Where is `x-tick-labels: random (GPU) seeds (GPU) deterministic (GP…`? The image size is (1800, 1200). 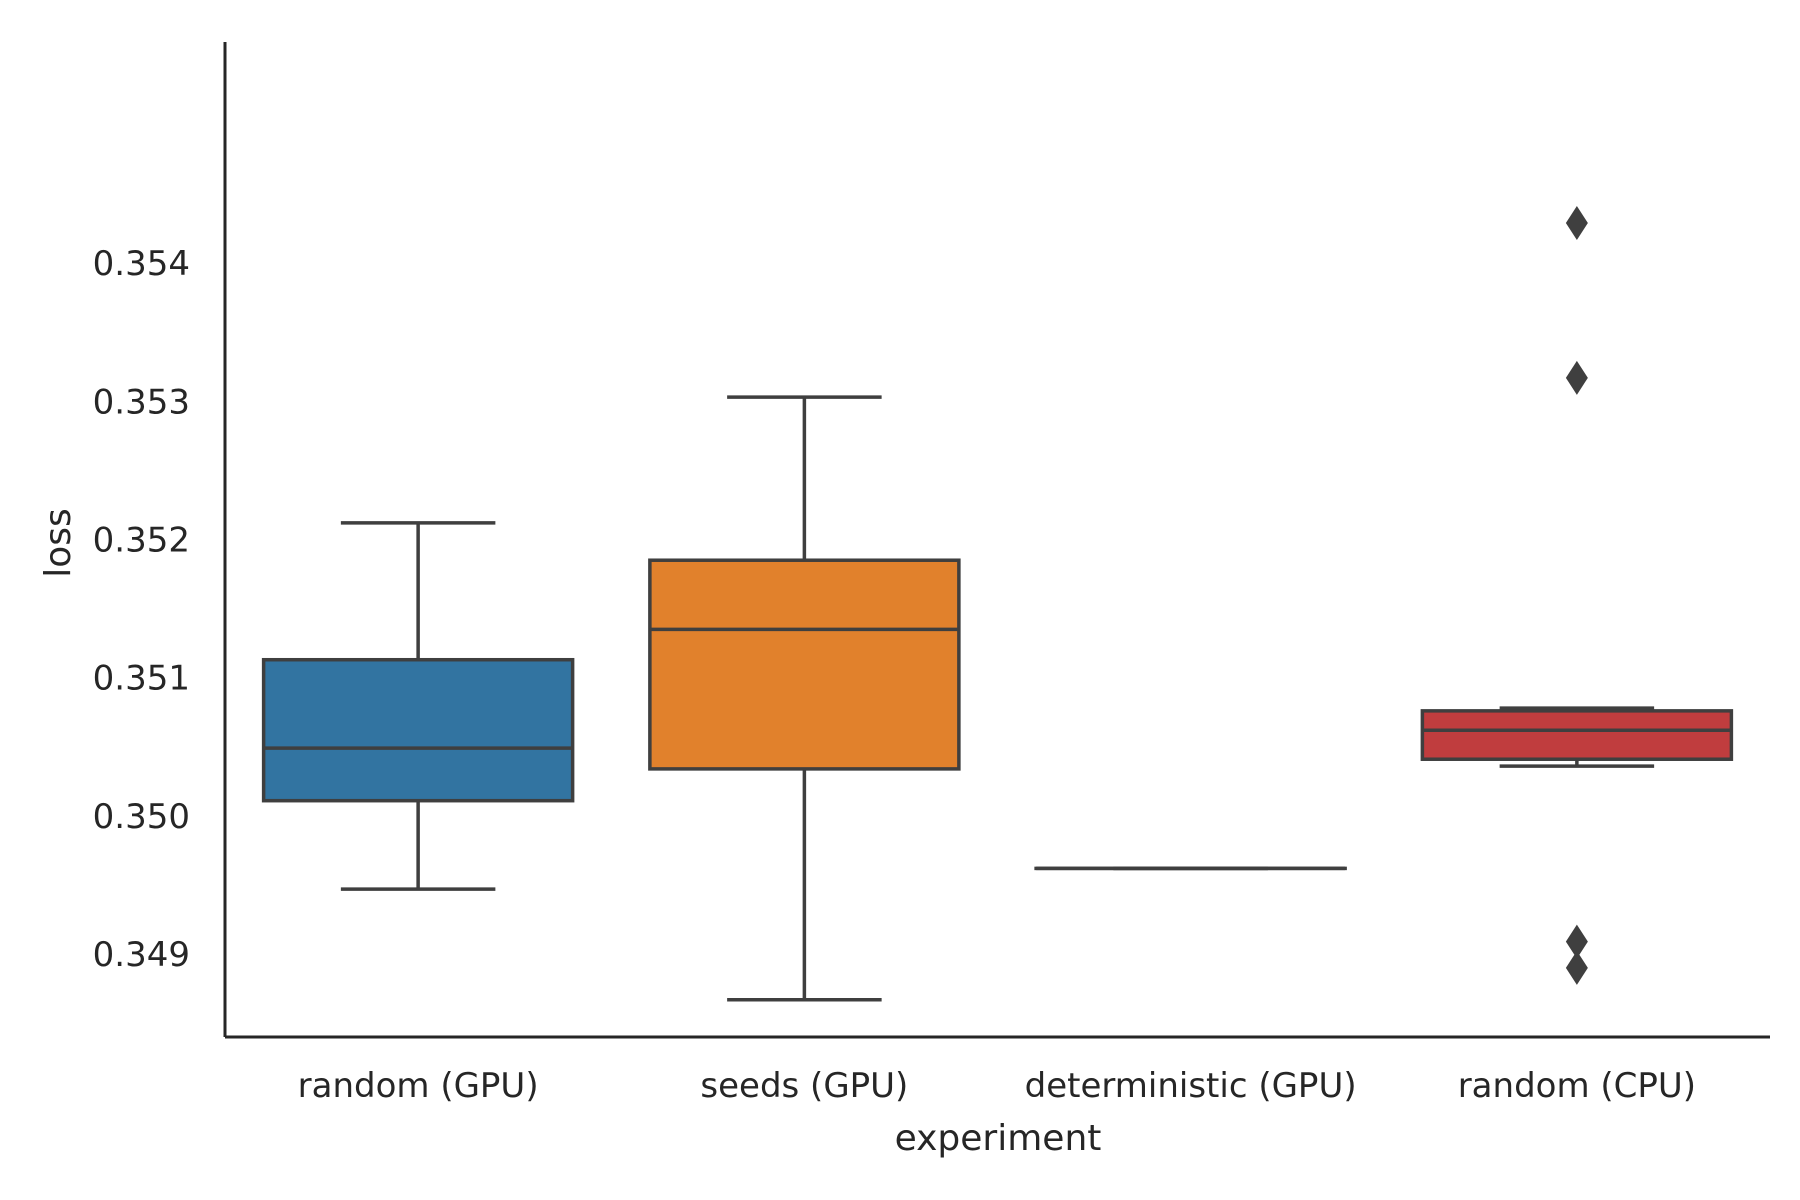 x-tick-labels: random (GPU) seeds (GPU) deterministic (GP… is located at coordinates (997, 1086).